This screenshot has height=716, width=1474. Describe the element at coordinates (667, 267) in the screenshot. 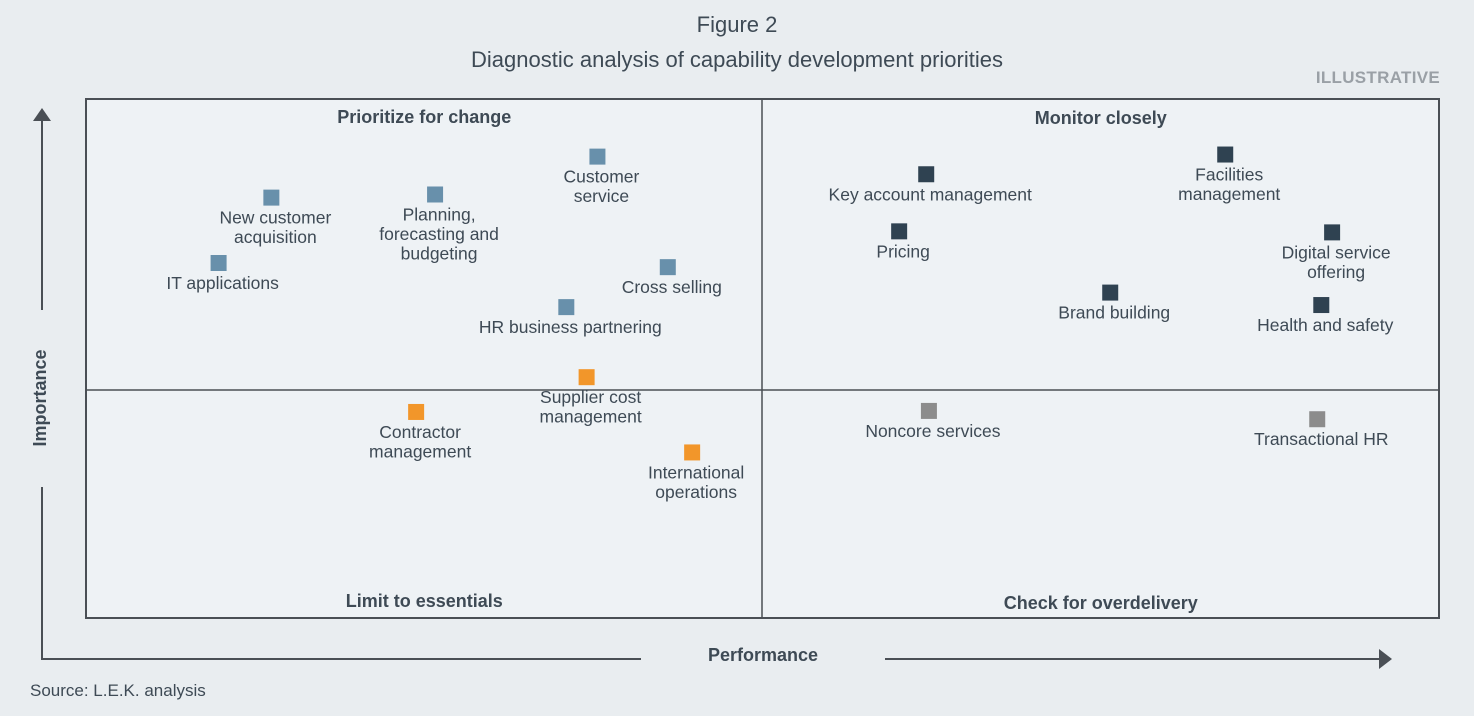

I see `marker-cross-selling` at that location.